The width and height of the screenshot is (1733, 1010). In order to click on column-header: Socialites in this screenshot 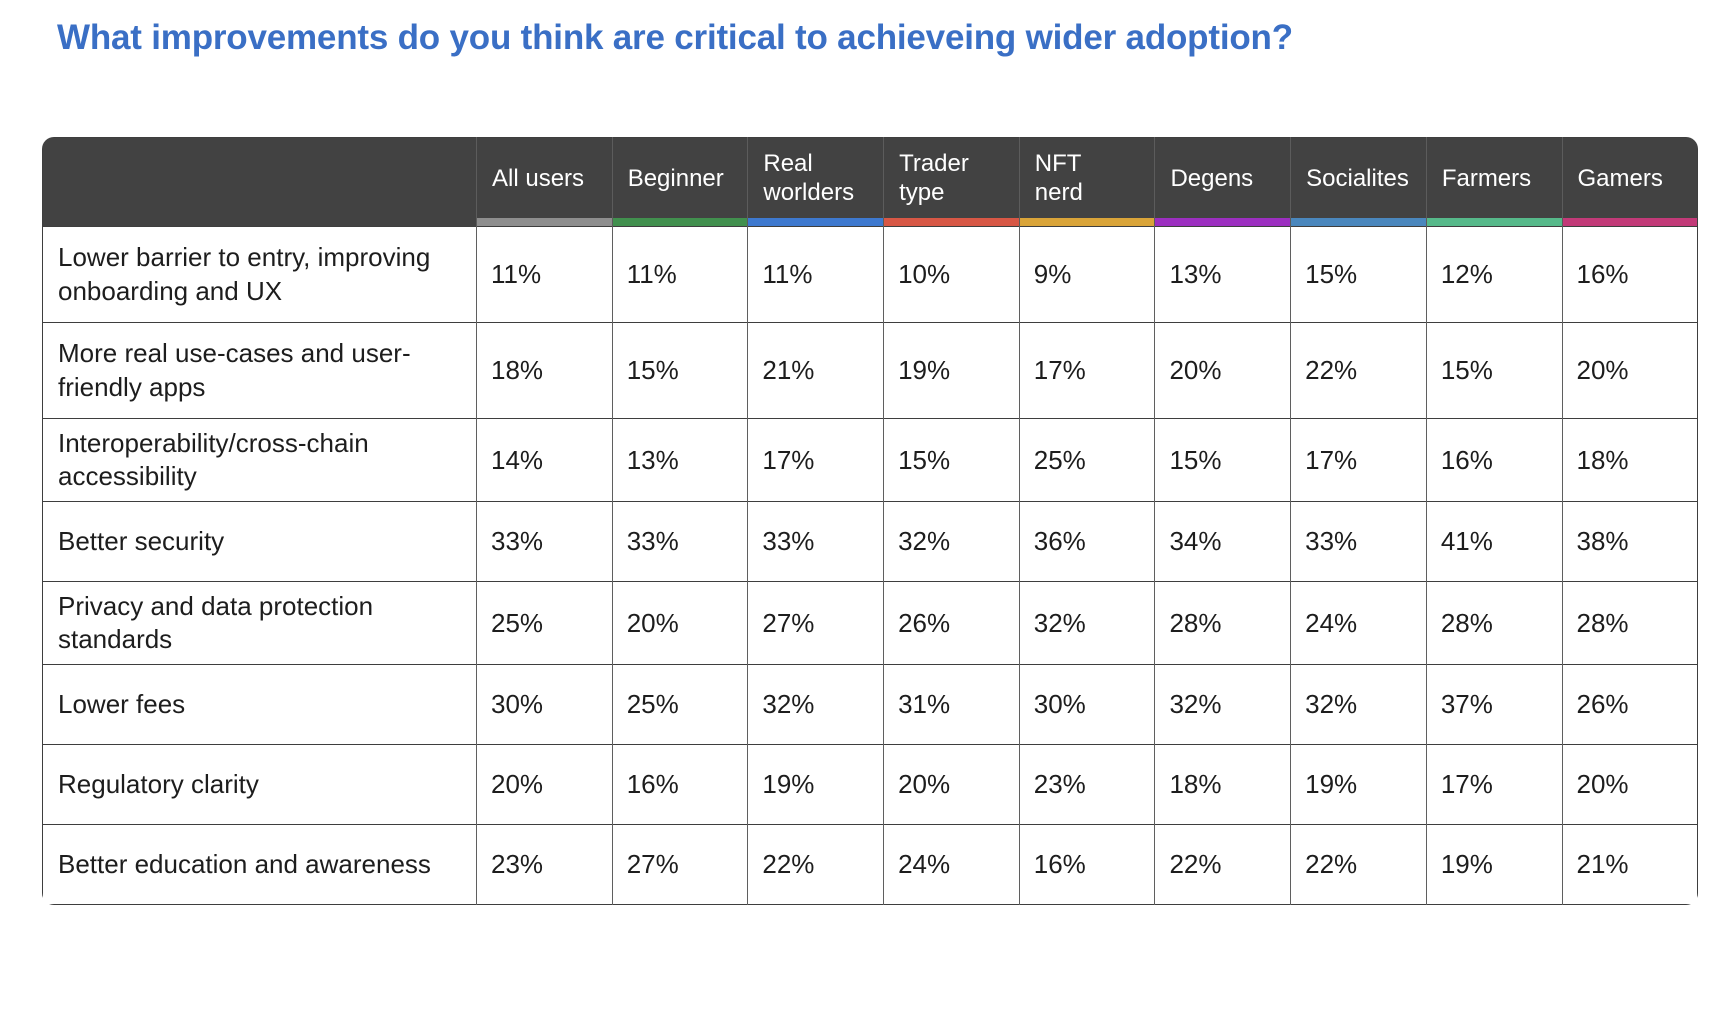, I will do `click(1358, 182)`.